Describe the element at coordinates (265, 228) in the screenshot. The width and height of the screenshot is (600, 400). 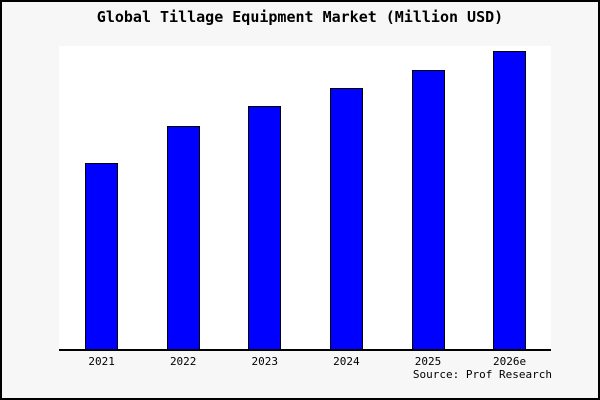
I see `bar-2023` at that location.